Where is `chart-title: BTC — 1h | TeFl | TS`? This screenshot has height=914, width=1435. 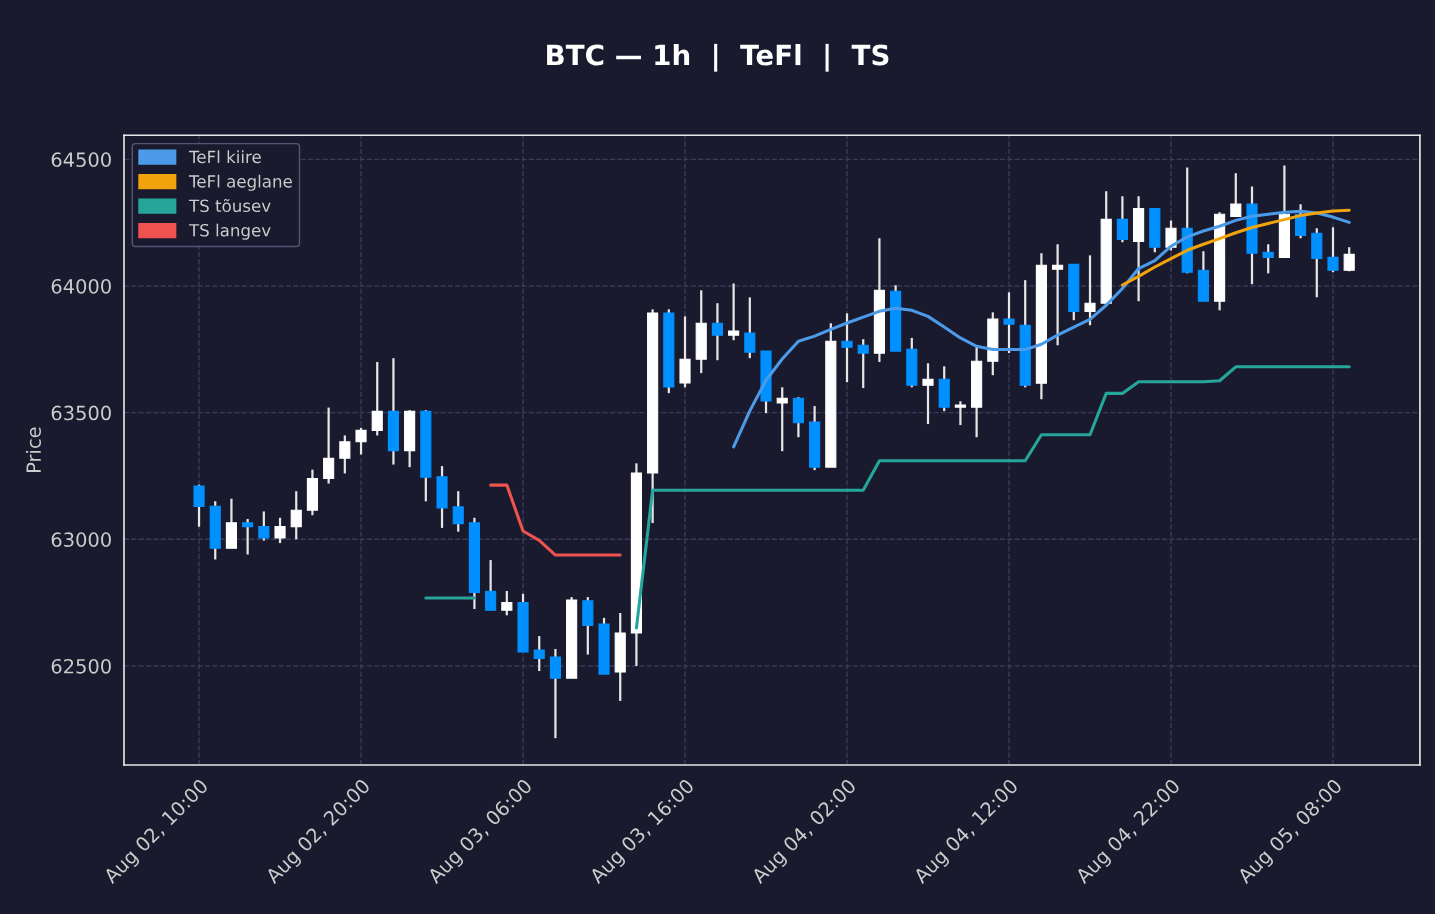
chart-title: BTC — 1h | TeFl | TS is located at coordinates (718, 57).